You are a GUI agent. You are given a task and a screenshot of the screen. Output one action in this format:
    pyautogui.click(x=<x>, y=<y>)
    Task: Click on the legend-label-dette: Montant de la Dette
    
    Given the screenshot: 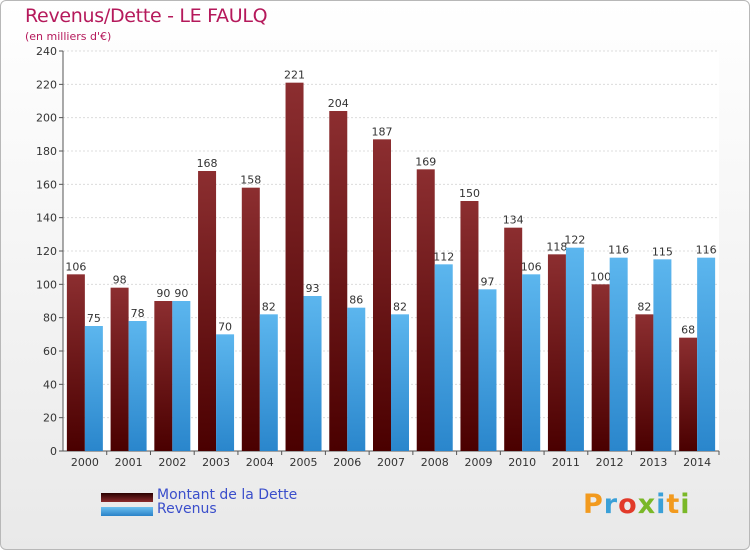 What is the action you would take?
    pyautogui.click(x=227, y=495)
    